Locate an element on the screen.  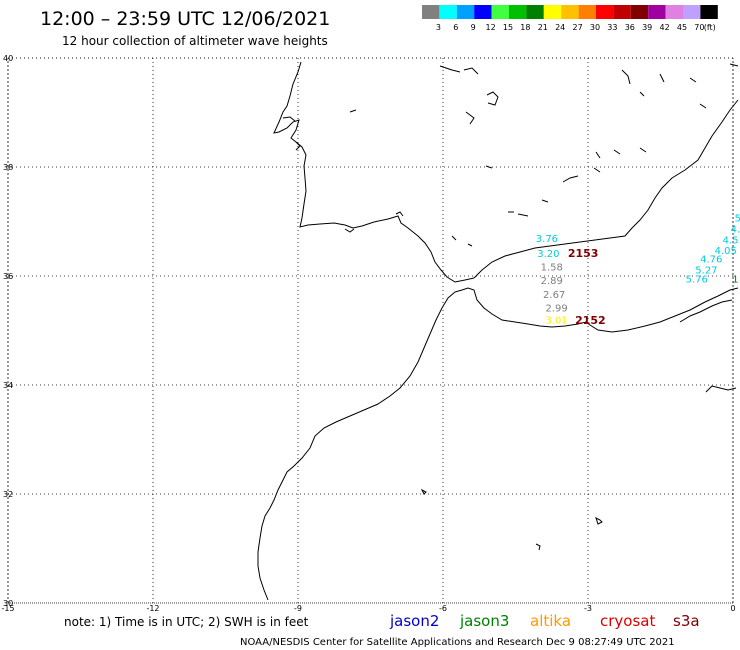
legend-label: 39 is located at coordinates (647, 27).